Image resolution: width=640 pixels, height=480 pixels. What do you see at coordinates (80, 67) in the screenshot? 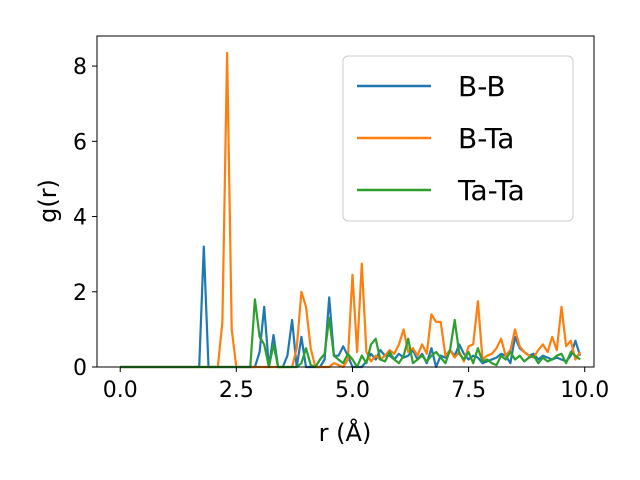
I see `y-tick-label: 8` at bounding box center [80, 67].